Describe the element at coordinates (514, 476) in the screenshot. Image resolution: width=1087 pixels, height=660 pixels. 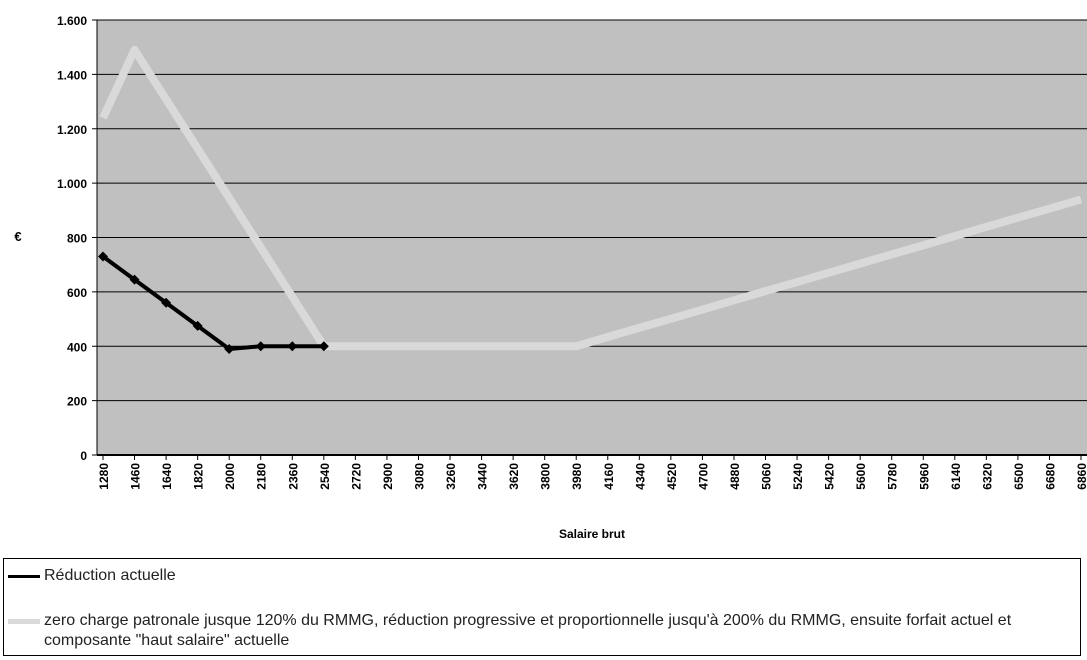
I see `x-tick-label: 3620` at that location.